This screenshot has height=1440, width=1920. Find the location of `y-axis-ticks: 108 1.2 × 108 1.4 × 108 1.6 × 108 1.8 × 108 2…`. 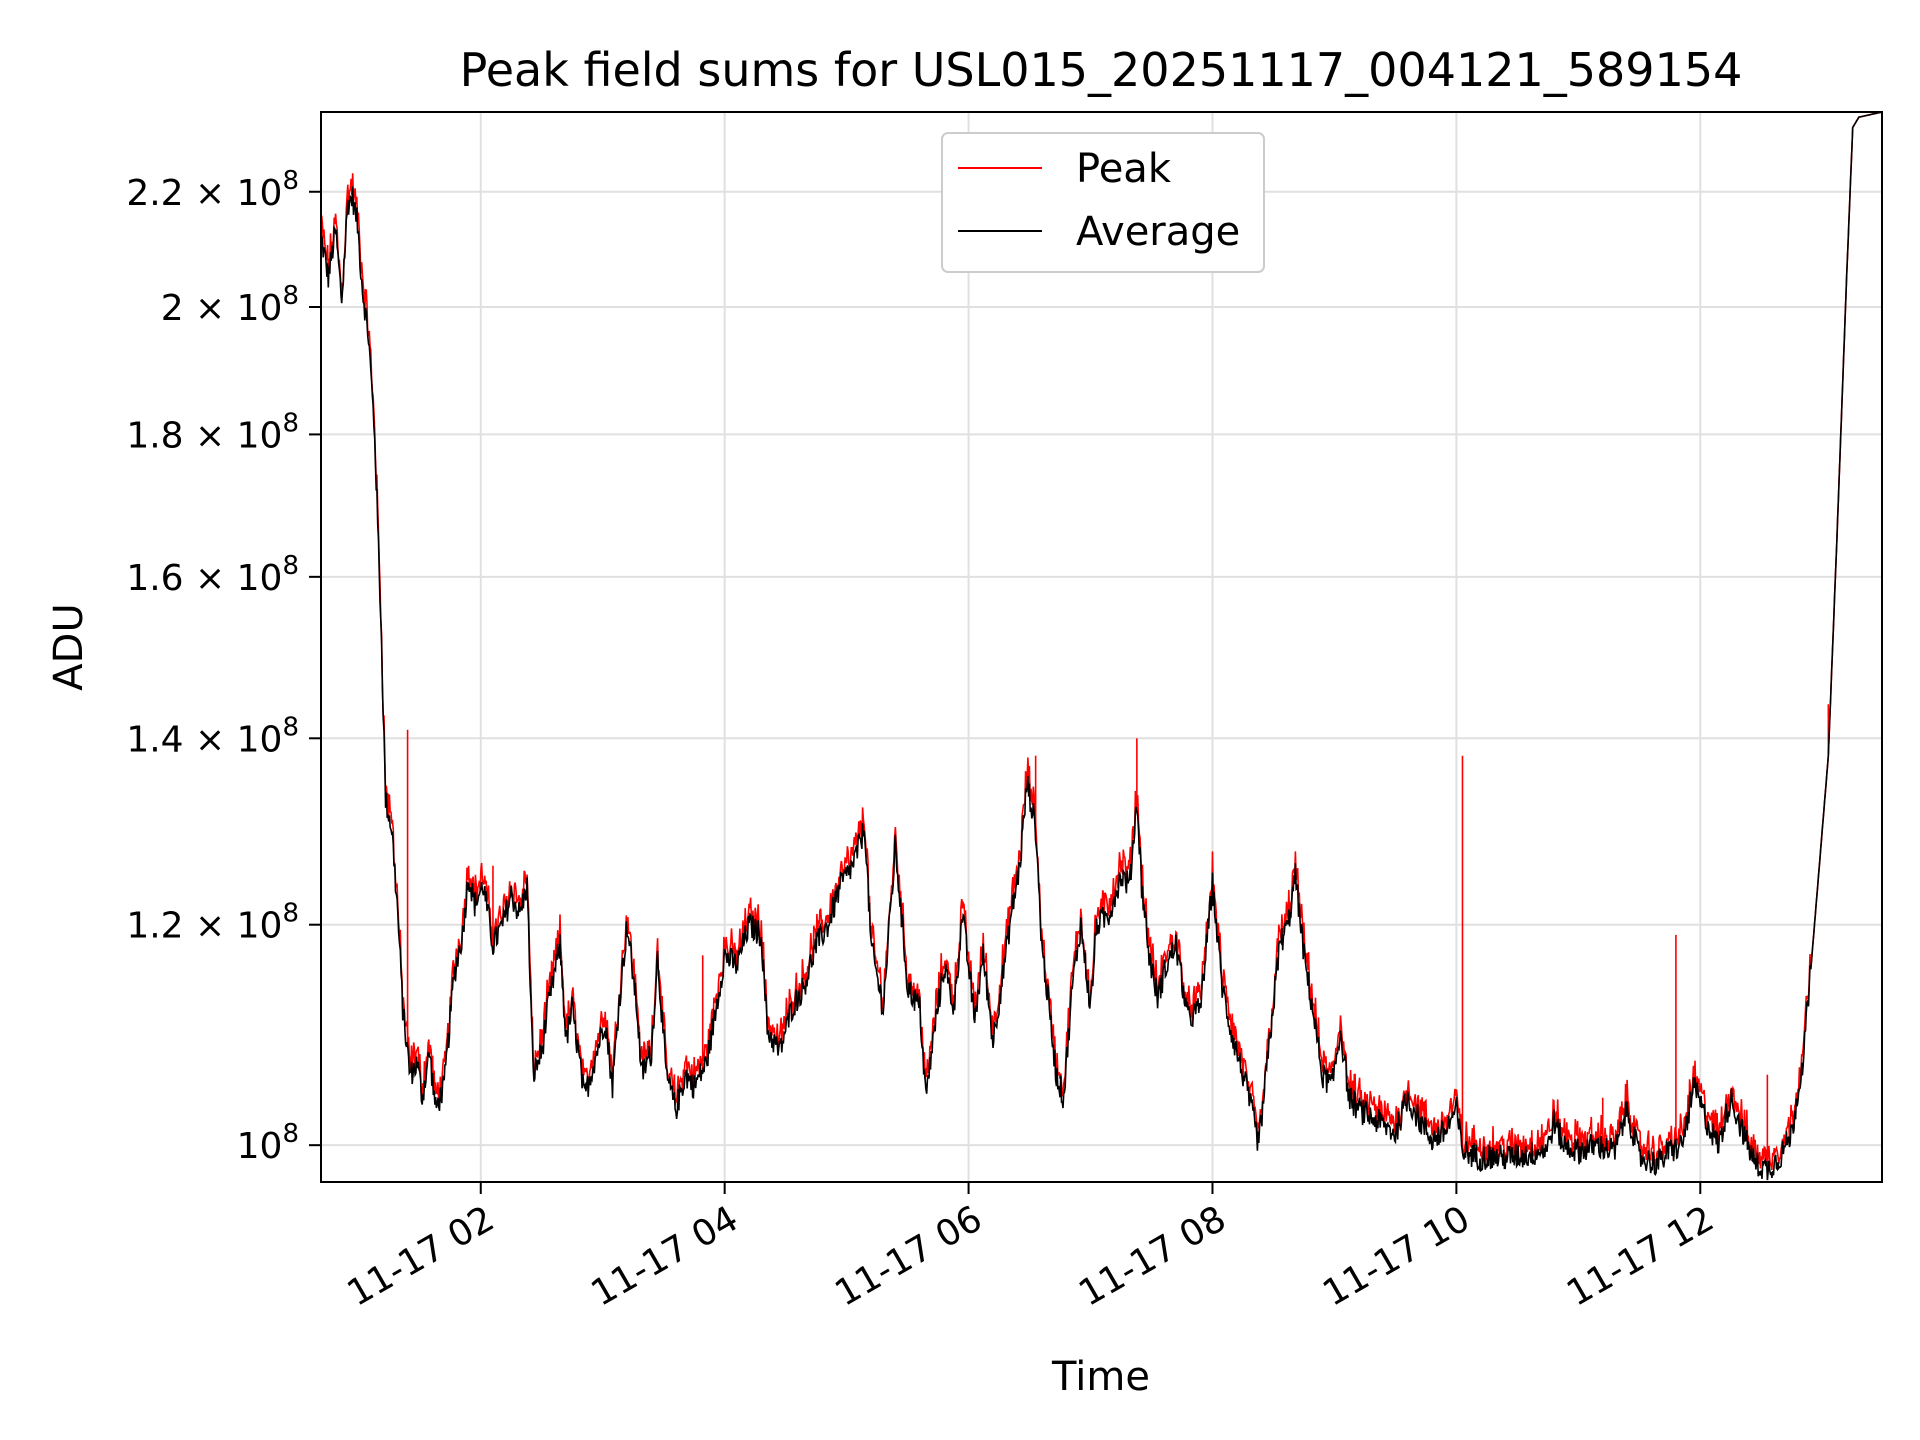

y-axis-ticks: 108 1.2 × 108 1.4 × 108 1.6 × 108 1.8 × 108 2… is located at coordinates (223, 666).